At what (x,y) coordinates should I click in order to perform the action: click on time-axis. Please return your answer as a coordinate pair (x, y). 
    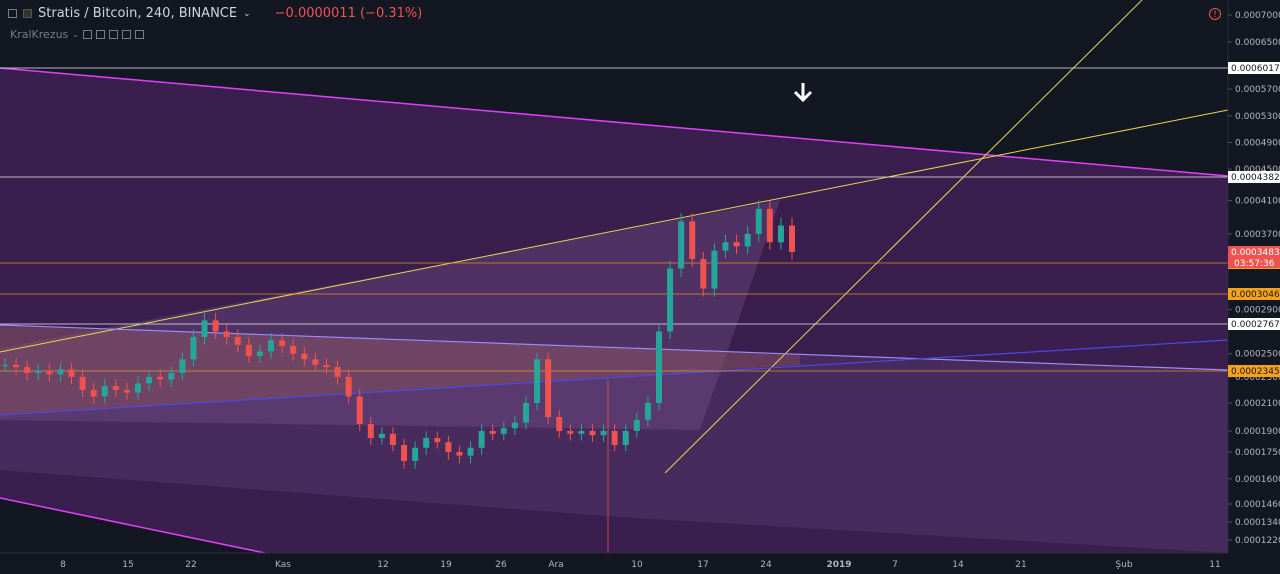
    Looking at the image, I should click on (614, 563).